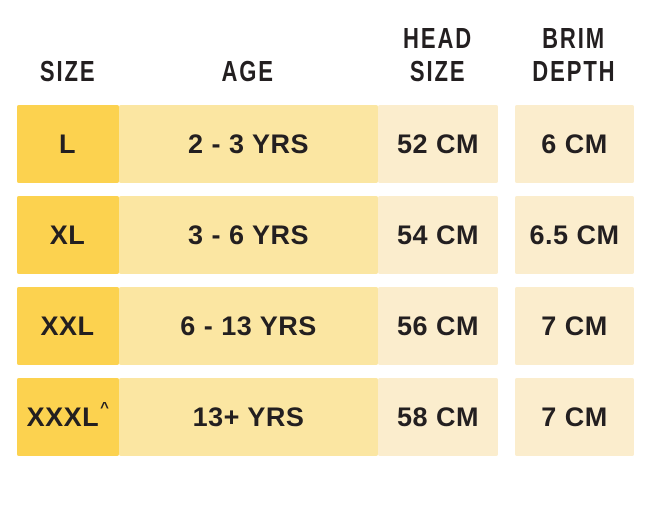  Describe the element at coordinates (68, 52) in the screenshot. I see `header-size: SIZE` at that location.